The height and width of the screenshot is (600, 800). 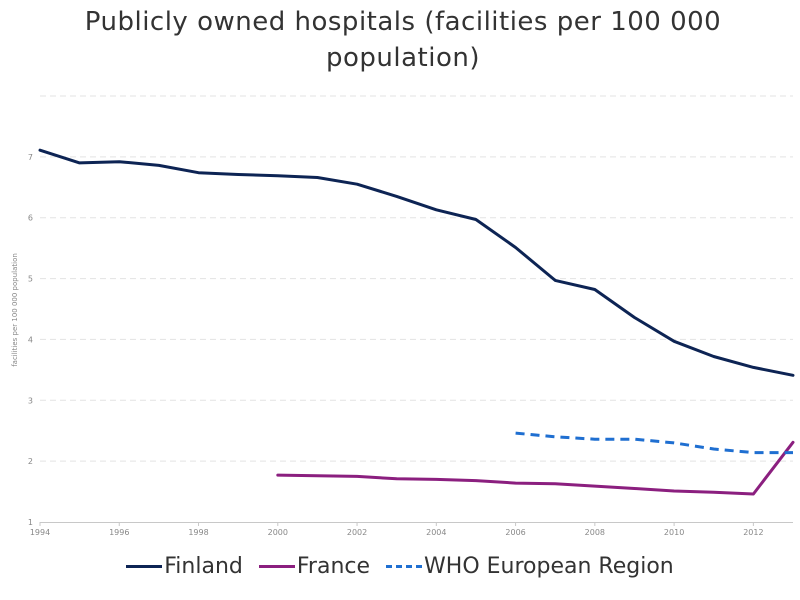 I want to click on legend-swatch-finland, so click(x=144, y=566).